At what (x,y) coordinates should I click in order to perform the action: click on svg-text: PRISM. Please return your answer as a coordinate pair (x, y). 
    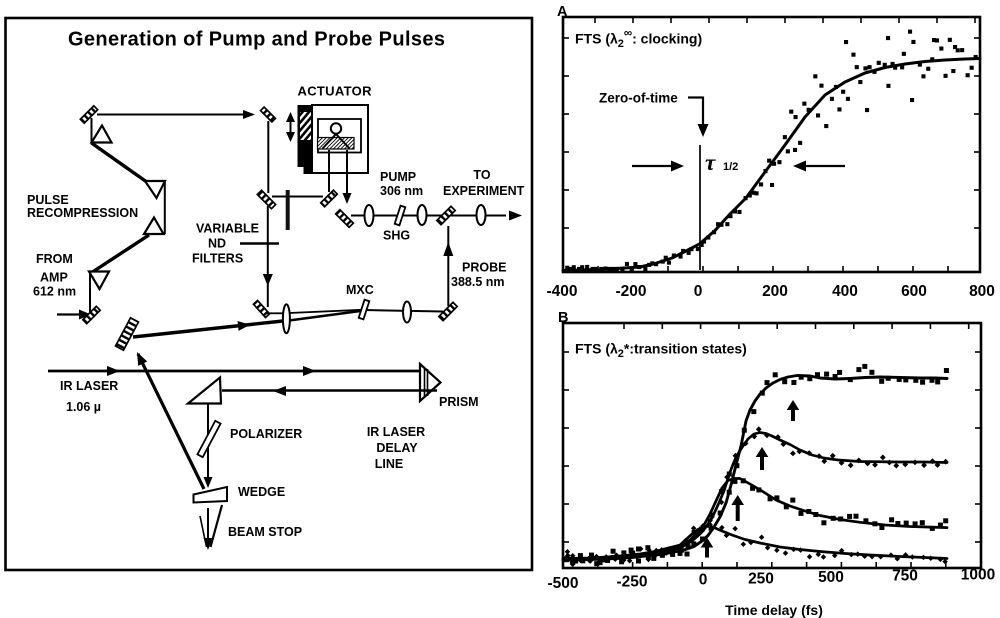
    Looking at the image, I should click on (459, 402).